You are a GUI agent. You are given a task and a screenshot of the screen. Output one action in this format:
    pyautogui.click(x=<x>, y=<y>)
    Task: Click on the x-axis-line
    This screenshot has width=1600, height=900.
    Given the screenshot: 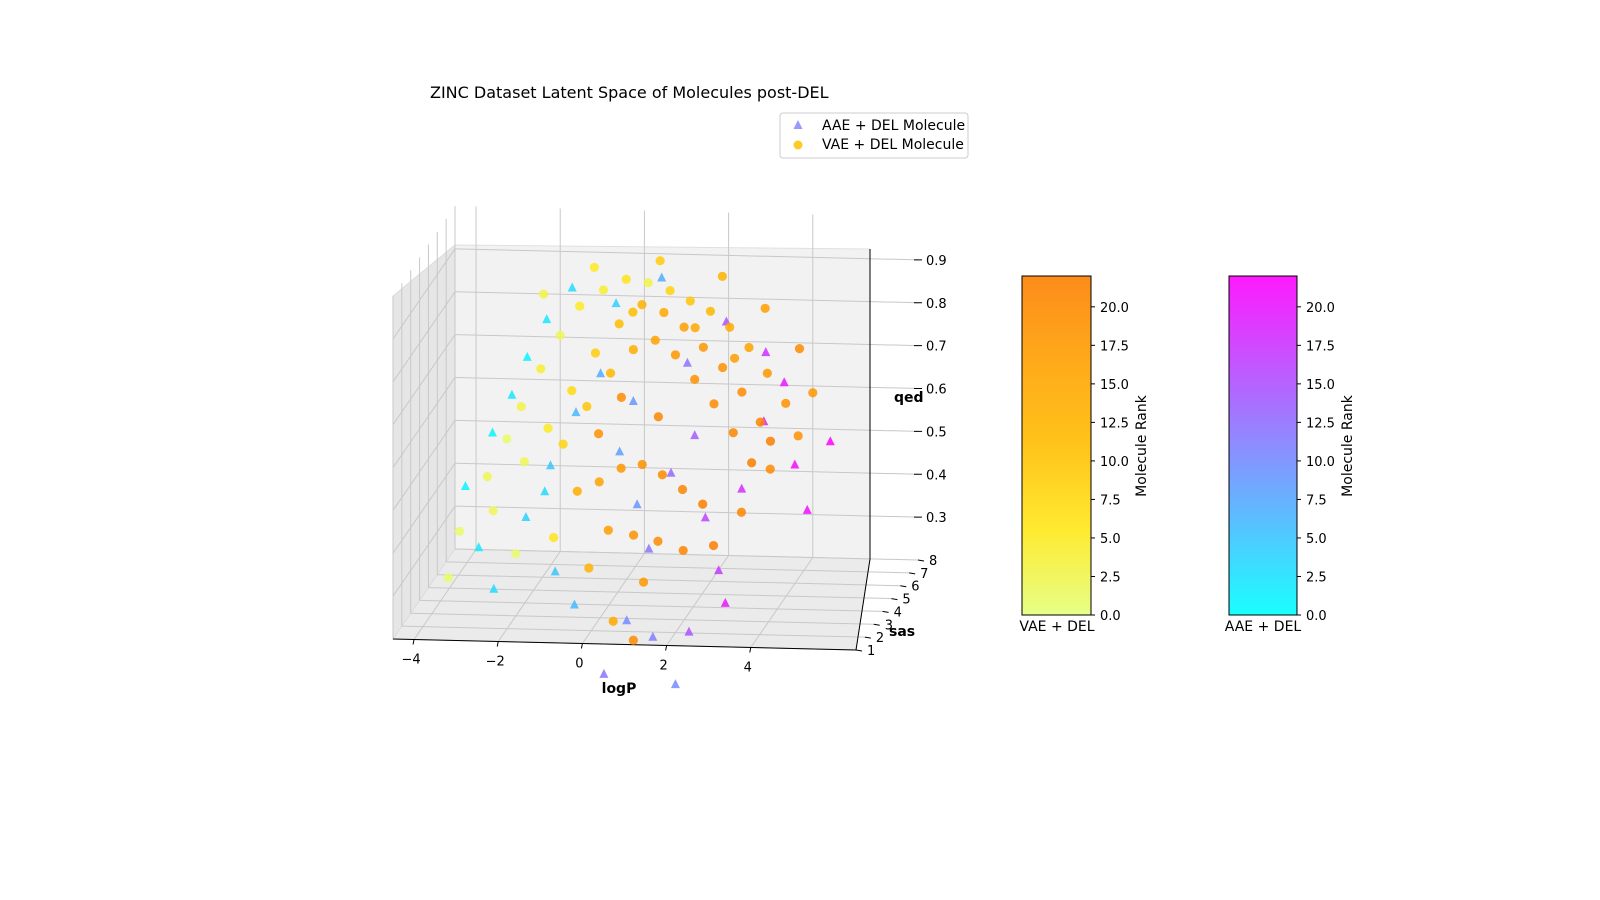 What is the action you would take?
    pyautogui.click(x=624, y=644)
    